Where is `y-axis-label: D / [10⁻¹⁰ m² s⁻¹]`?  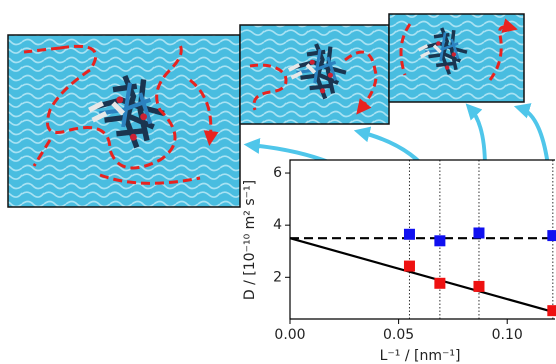
y-axis-label: D / [10⁻¹⁰ m² s⁻¹] is located at coordinates (250, 240).